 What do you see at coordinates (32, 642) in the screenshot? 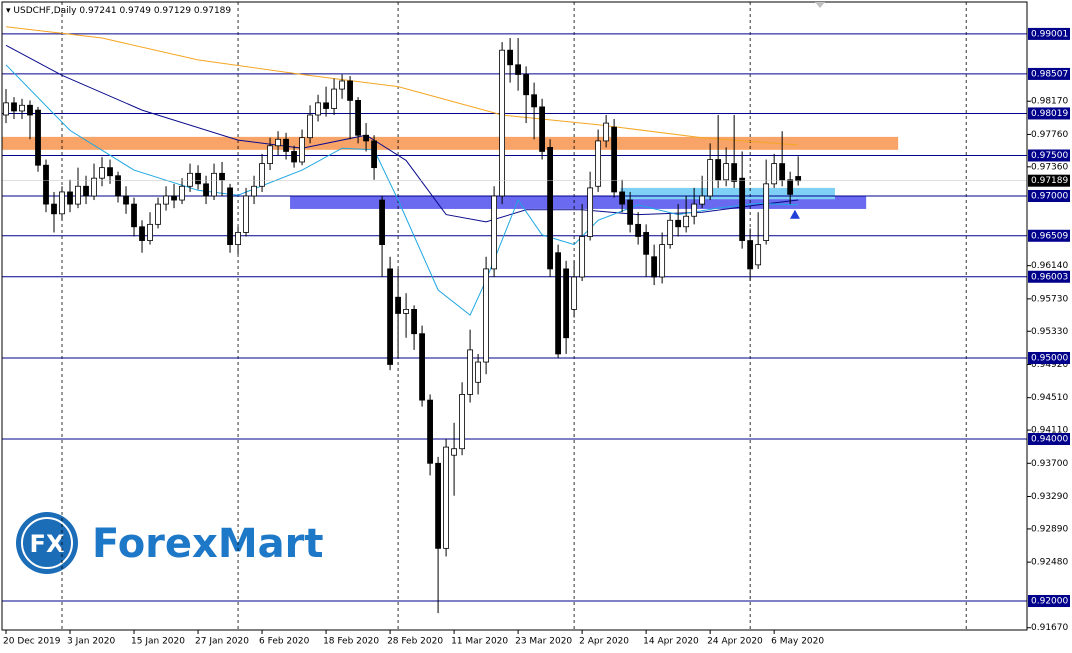
I see `x-tick-label: 20 Dec 2019` at bounding box center [32, 642].